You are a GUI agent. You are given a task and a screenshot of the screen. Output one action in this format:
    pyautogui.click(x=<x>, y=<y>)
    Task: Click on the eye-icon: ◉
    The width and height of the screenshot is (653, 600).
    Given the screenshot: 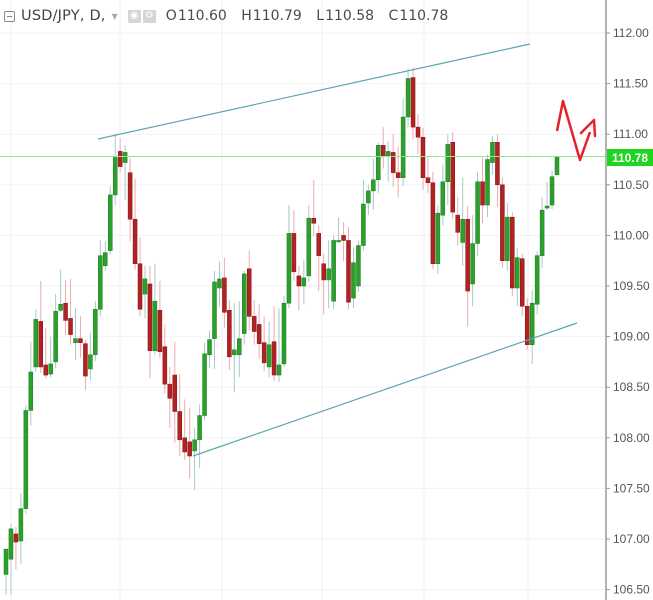 What is the action you would take?
    pyautogui.click(x=134, y=16)
    